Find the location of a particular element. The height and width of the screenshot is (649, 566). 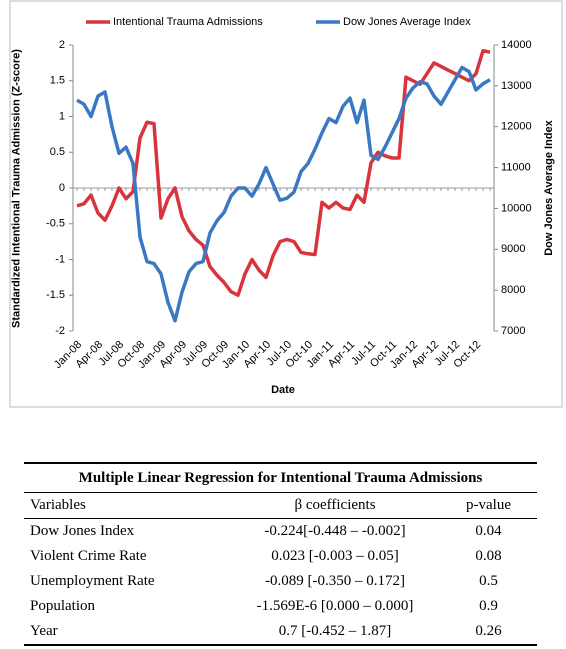

table-cell: -1.569E-6 [0.000 – 0.000] is located at coordinates (335, 606).